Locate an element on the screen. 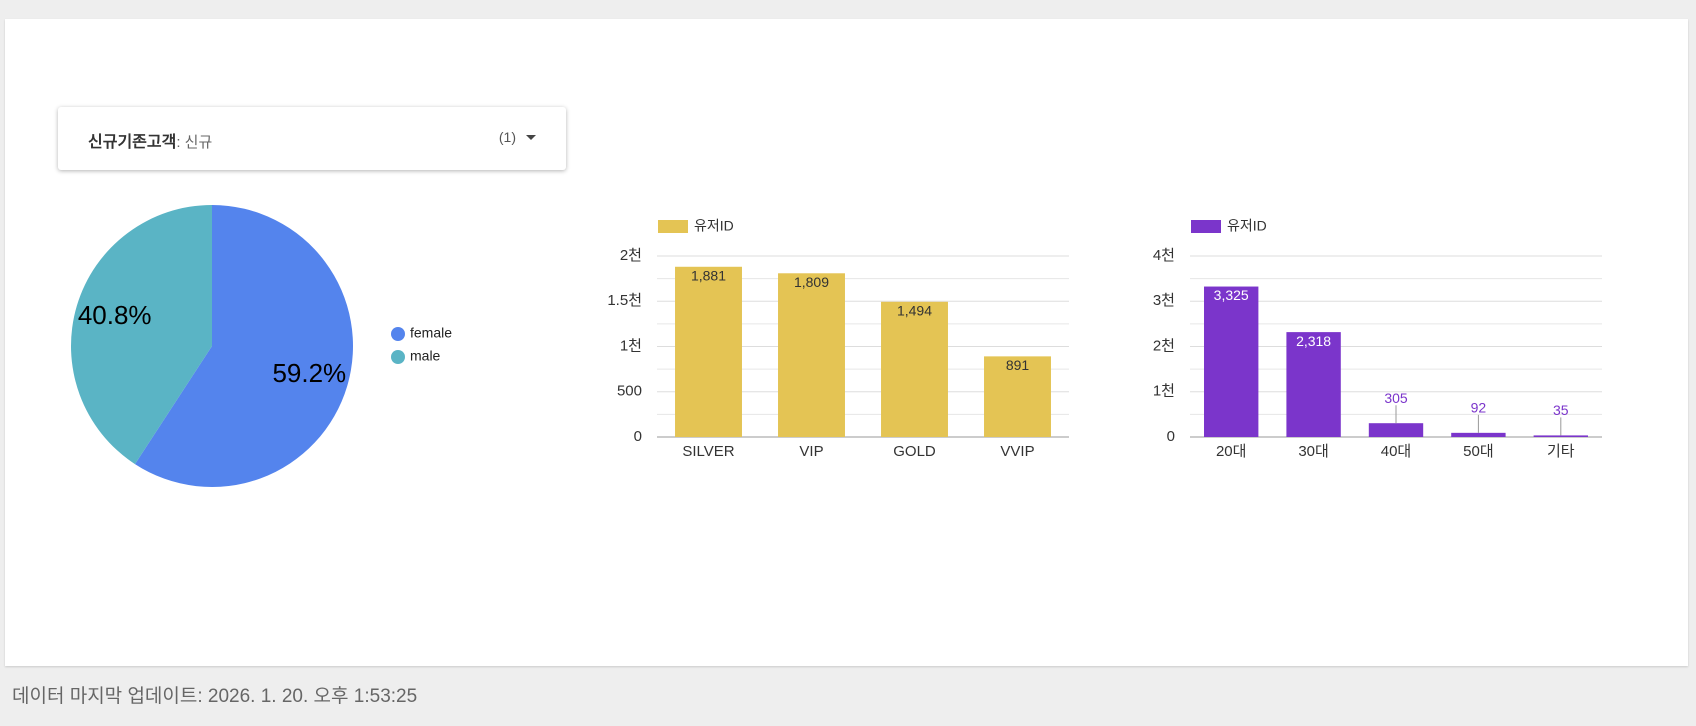 The image size is (1696, 726). x-tick-label: GOLD is located at coordinates (914, 451).